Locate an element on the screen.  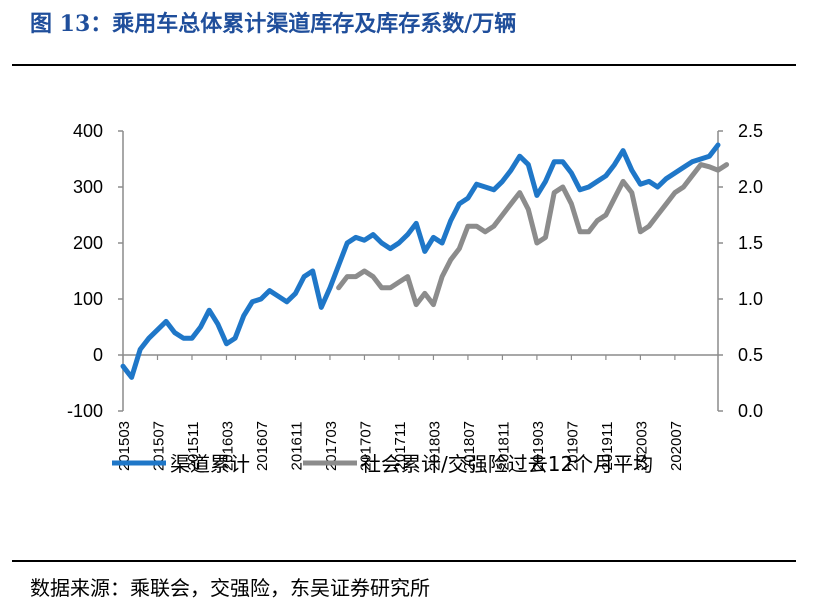
y-right-tick-label: 0.5 is located at coordinates (750, 355).